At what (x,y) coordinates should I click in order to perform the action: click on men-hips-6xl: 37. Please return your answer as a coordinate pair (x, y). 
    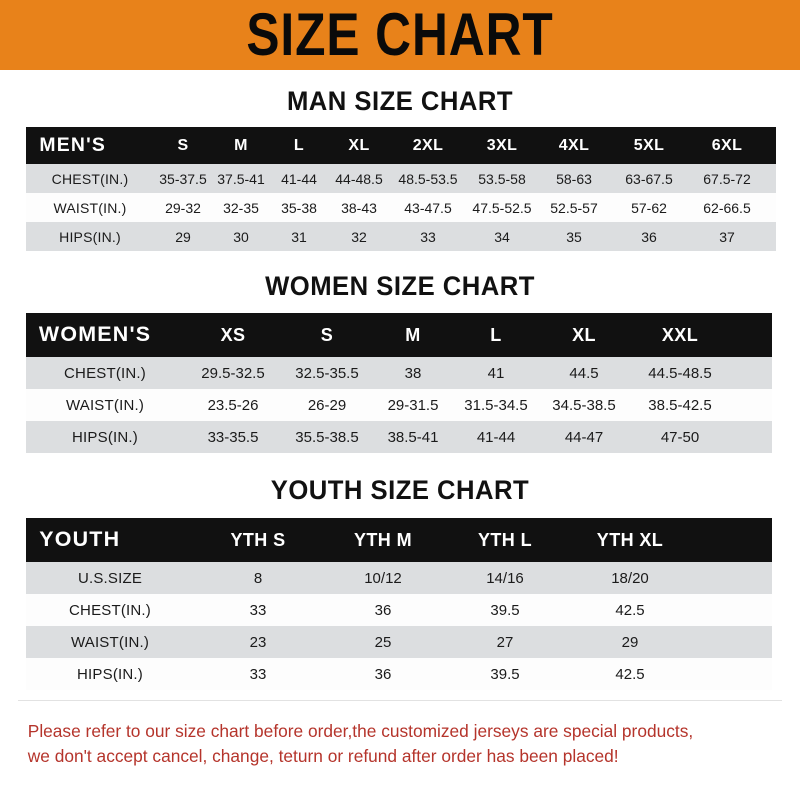
    Looking at the image, I should click on (727, 236).